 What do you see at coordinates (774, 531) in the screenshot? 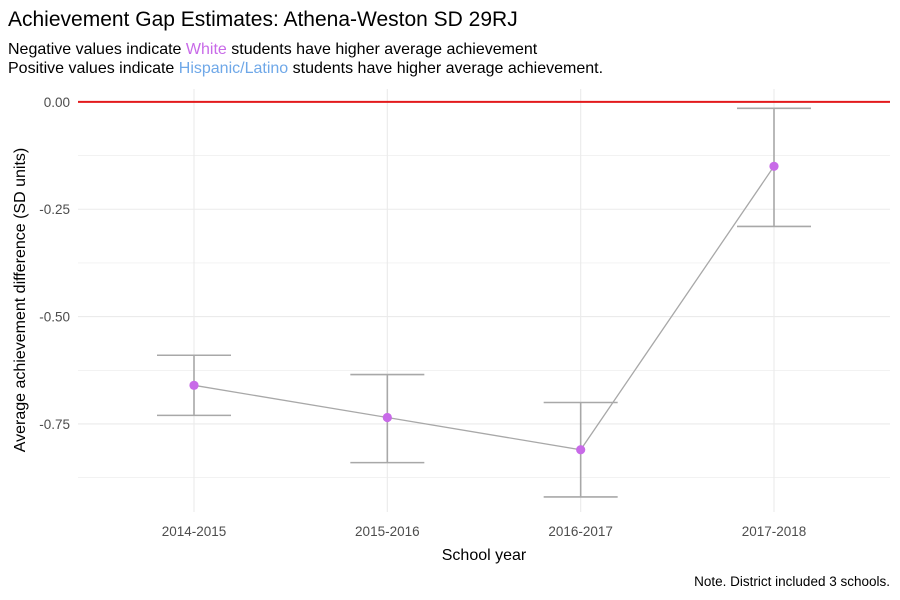
I see `x-tick-label: 2017-2018` at bounding box center [774, 531].